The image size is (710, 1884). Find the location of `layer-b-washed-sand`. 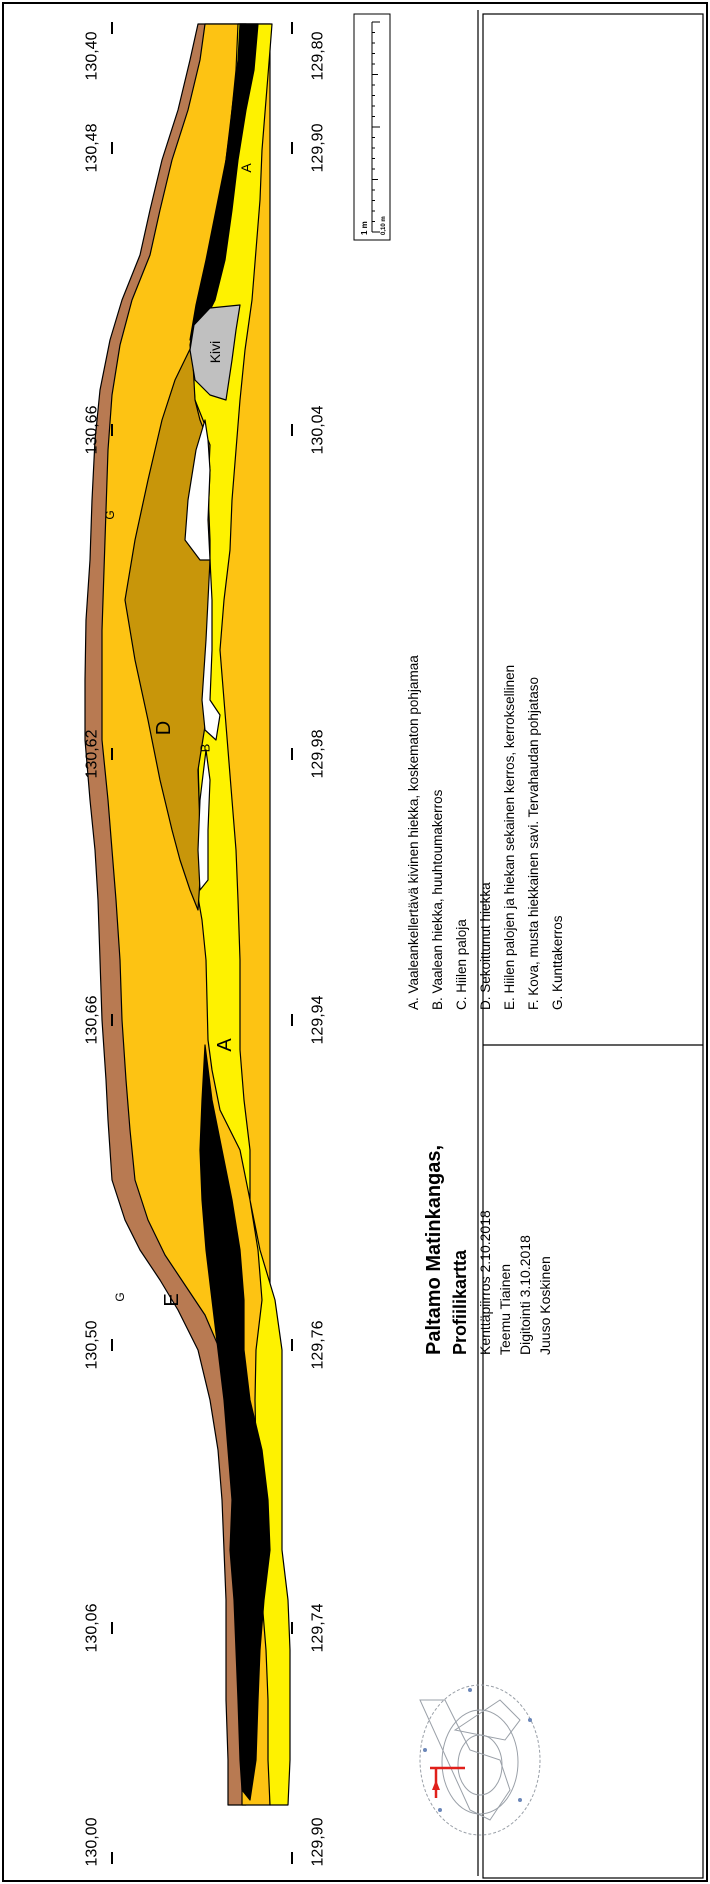

layer-b-washed-sand is located at coordinates (197, 490).